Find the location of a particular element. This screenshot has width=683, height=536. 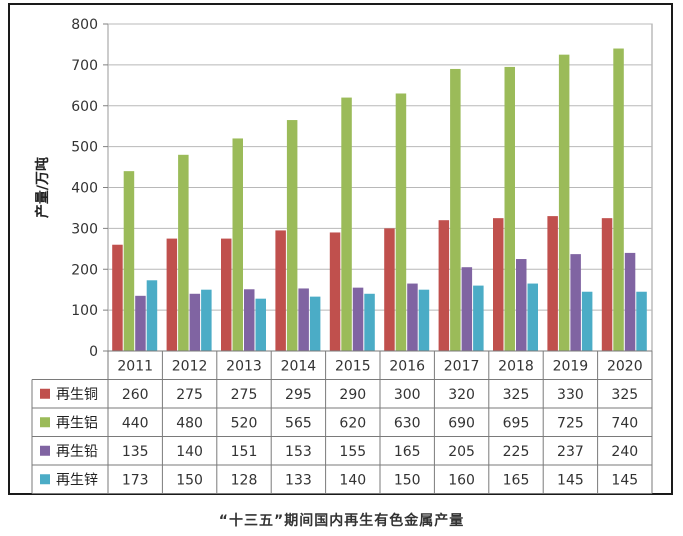

data-label: 133 is located at coordinates (298, 480).